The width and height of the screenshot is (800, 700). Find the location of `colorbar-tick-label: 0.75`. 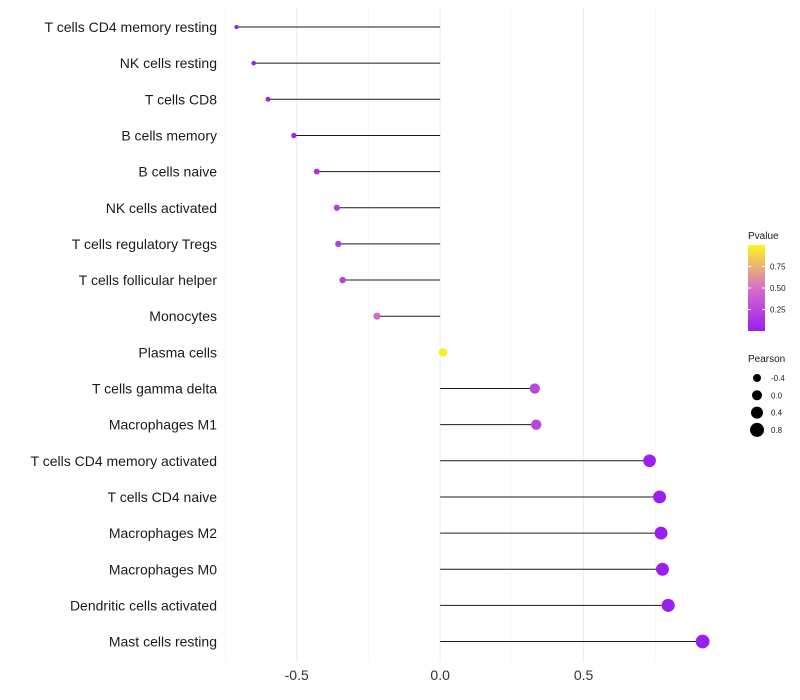

colorbar-tick-label: 0.75 is located at coordinates (778, 267).